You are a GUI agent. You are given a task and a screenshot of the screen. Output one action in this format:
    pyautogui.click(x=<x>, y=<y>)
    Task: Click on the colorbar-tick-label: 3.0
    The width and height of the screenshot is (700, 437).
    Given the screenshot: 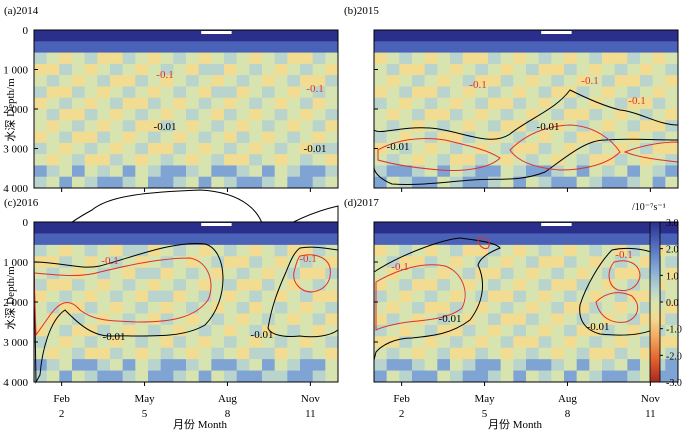 What is the action you would take?
    pyautogui.click(x=672, y=223)
    